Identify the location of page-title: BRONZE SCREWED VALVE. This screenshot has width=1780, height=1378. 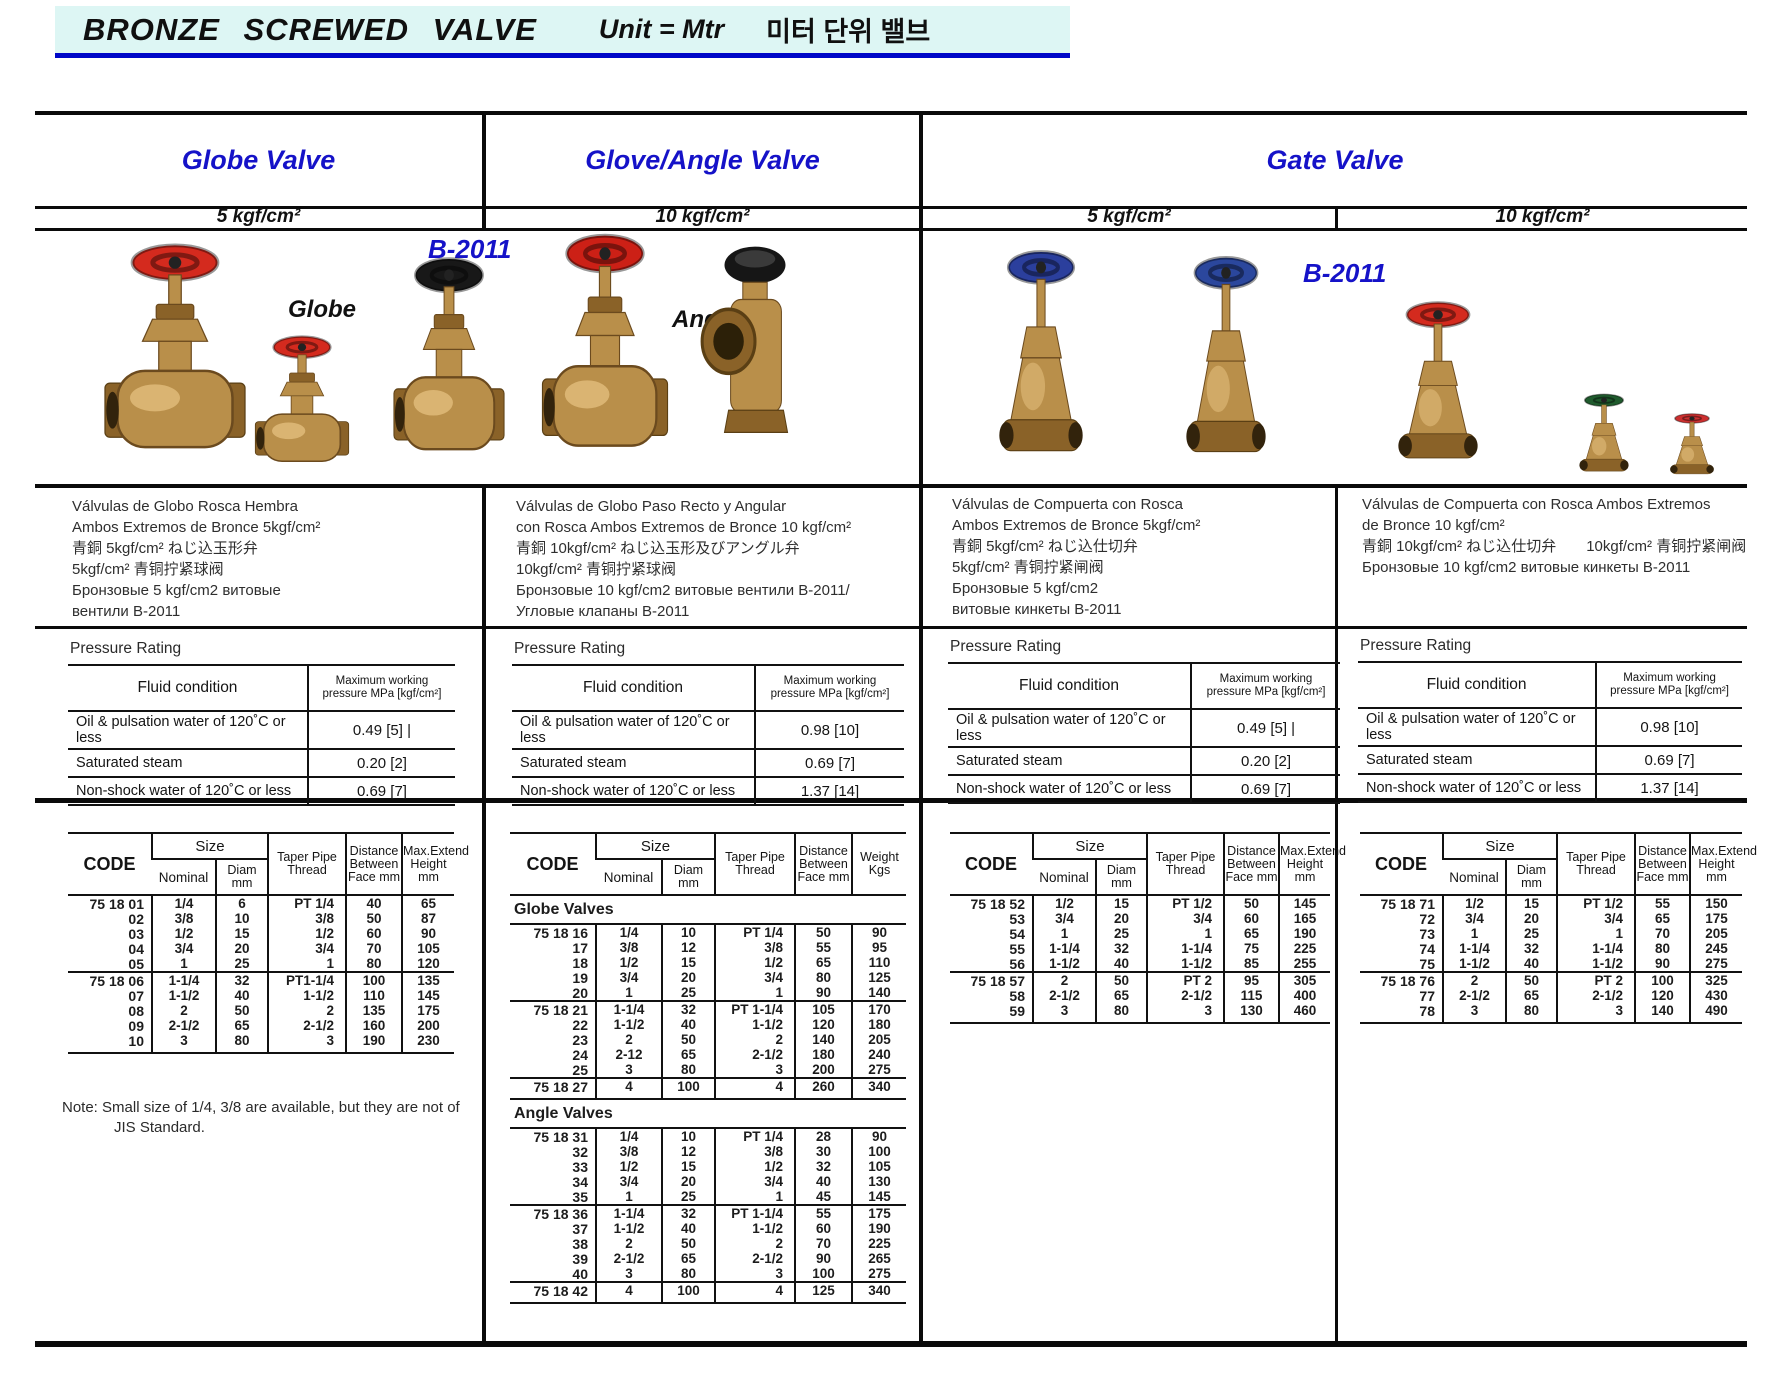
(310, 29).